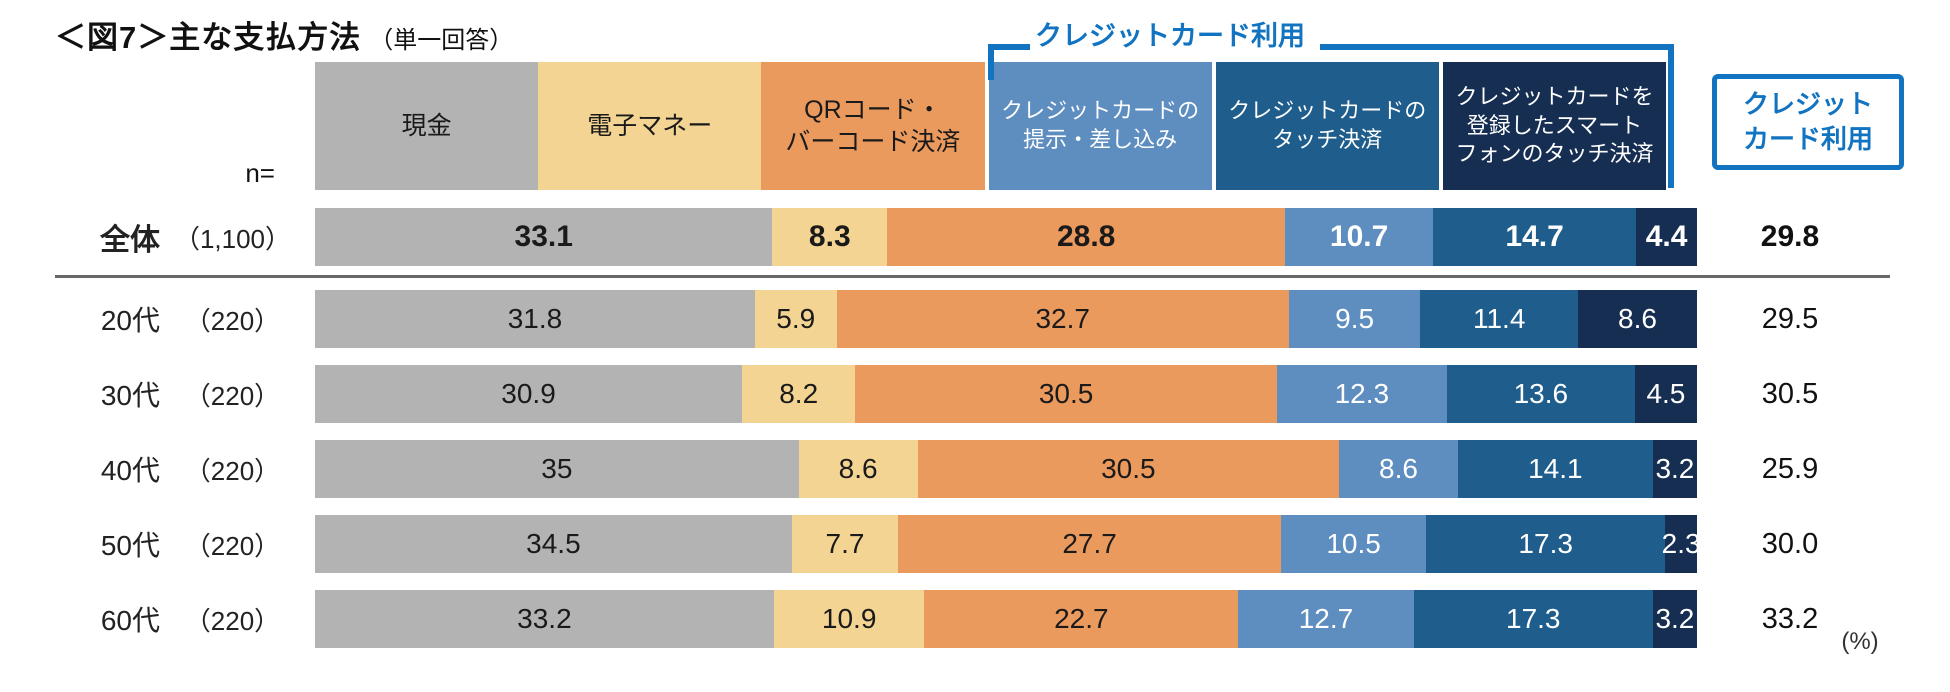  What do you see at coordinates (1355, 318) in the screenshot?
I see `bar-segment-value: 9.5` at bounding box center [1355, 318].